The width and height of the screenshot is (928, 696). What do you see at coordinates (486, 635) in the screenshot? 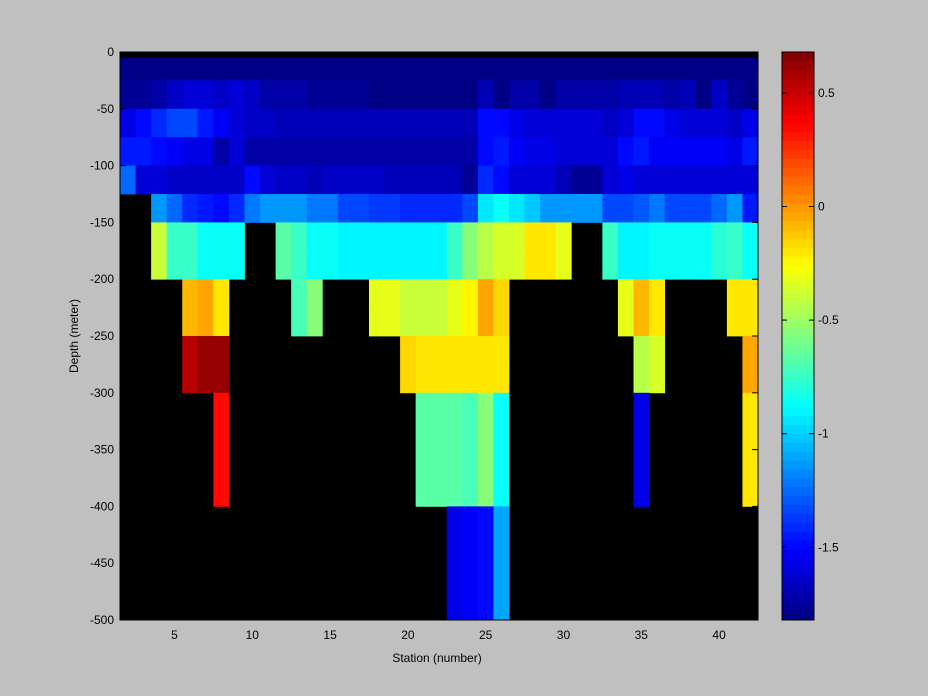
I see `x-tick-label: 25` at bounding box center [486, 635].